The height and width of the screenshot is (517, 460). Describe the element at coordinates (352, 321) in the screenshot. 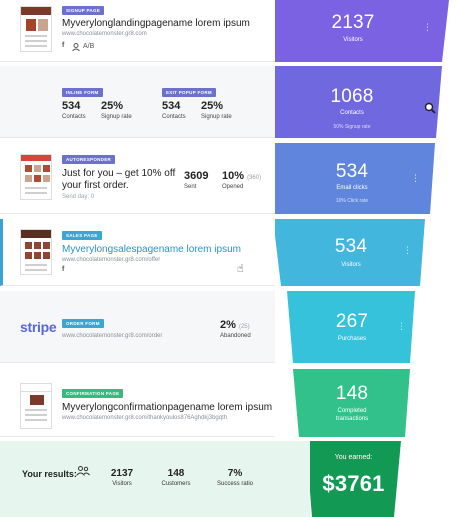

I see `funnel-value: 267` at that location.